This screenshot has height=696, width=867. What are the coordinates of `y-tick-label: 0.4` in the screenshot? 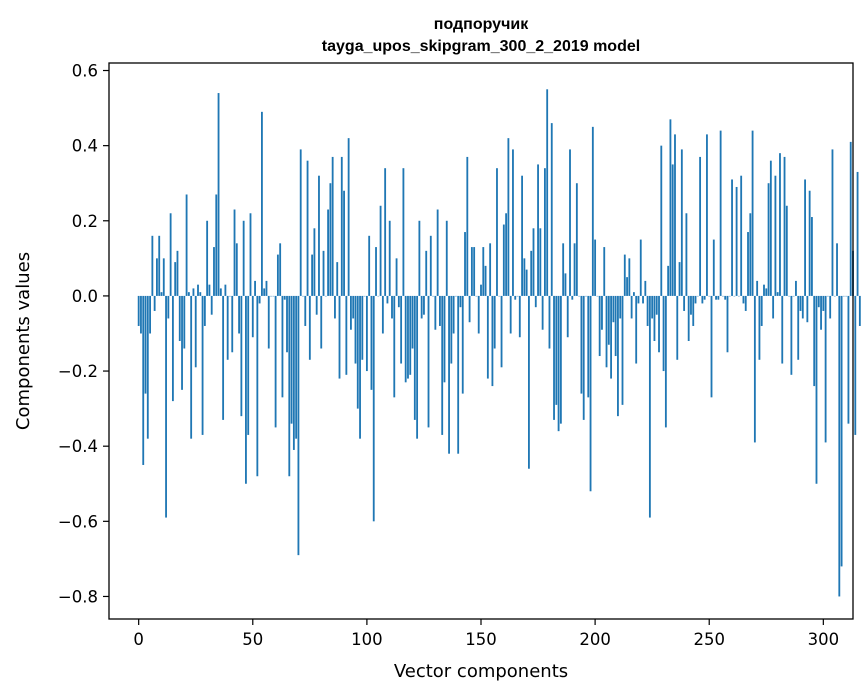 It's located at (85, 146).